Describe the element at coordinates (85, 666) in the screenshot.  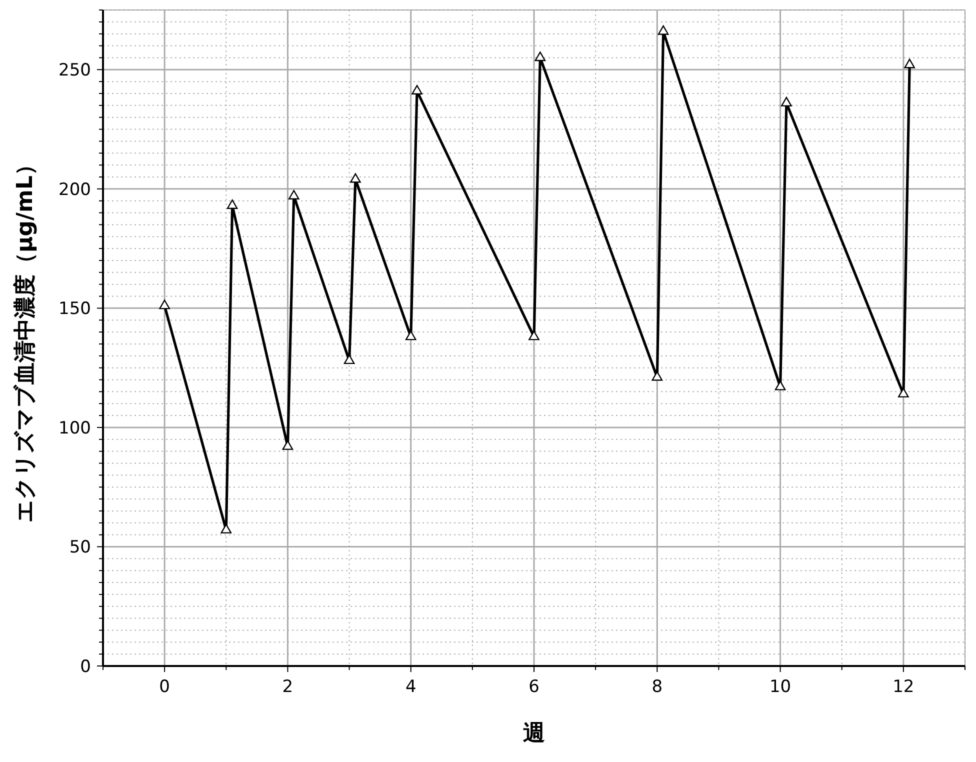
I see `y-tick-label: 0` at that location.